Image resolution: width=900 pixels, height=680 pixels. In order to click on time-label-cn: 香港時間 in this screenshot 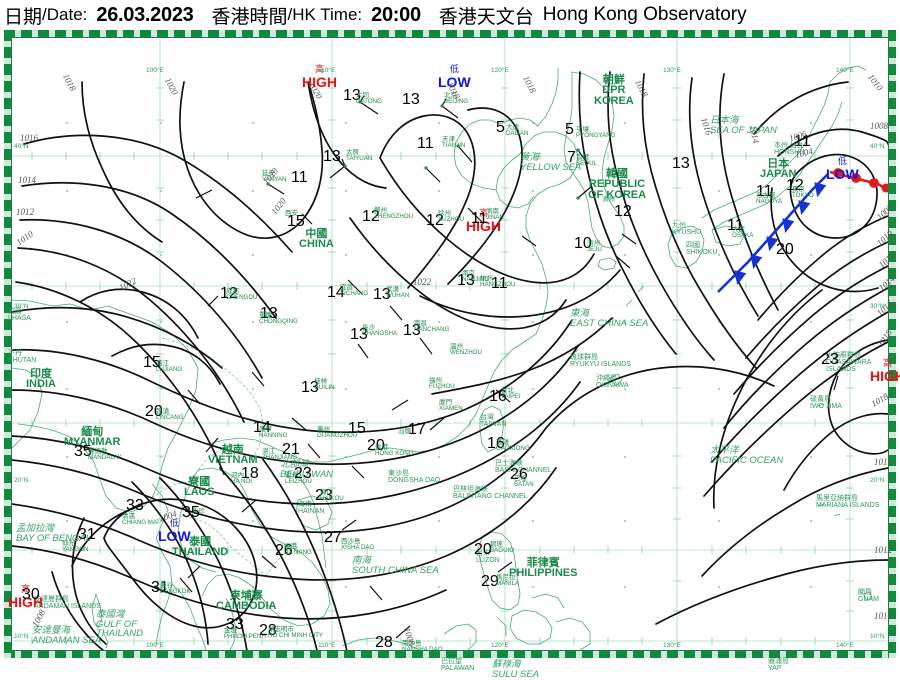, I will do `click(249, 16)`.